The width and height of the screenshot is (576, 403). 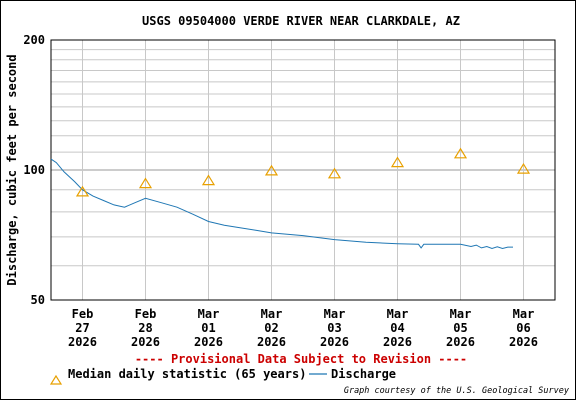 What do you see at coordinates (271, 328) in the screenshot?
I see `x-tick-label: Mar 02 2026` at bounding box center [271, 328].